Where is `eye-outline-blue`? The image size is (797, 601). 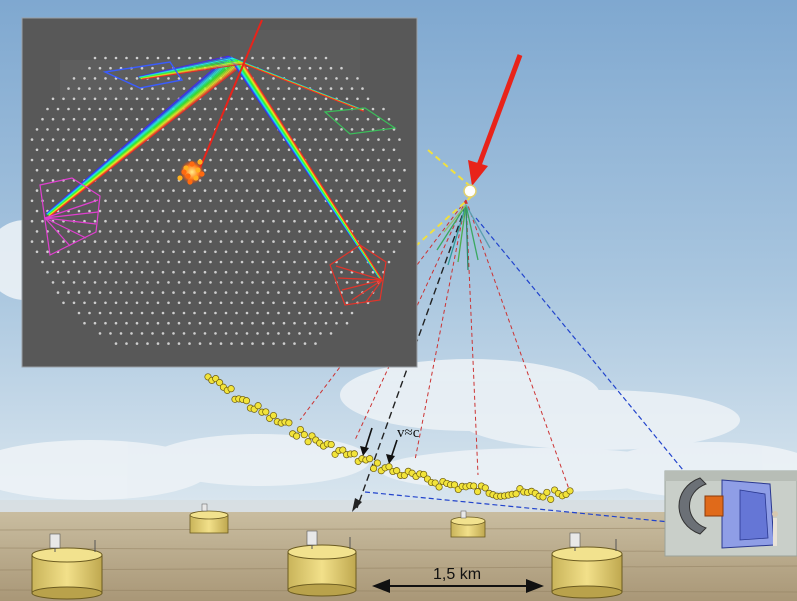
eye-outline-blue is located at coordinates (143, 75).